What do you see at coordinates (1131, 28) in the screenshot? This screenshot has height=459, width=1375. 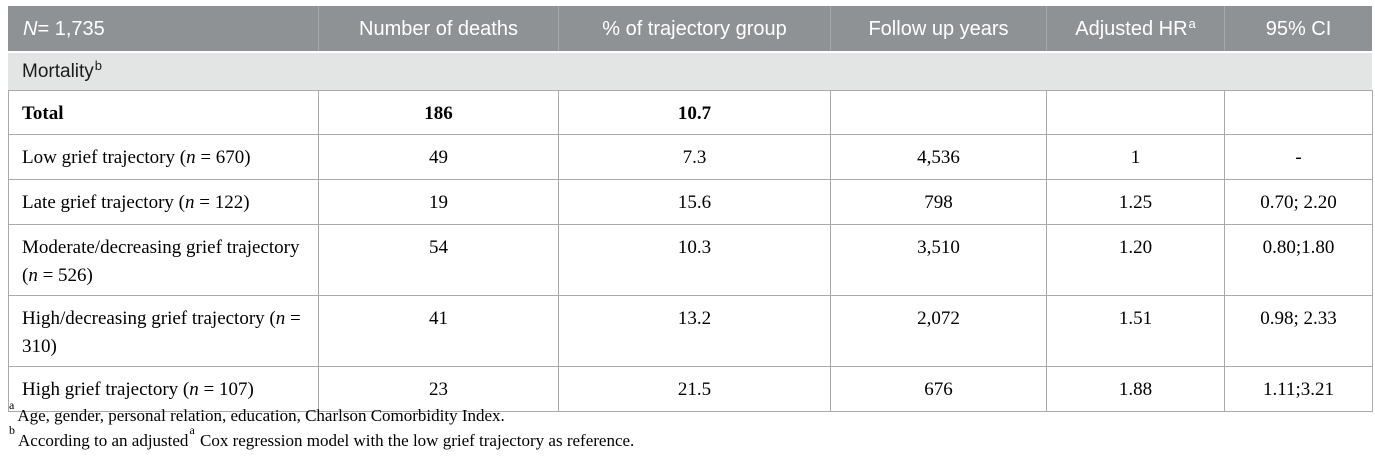 I see `header-label: Adjusted HR` at bounding box center [1131, 28].